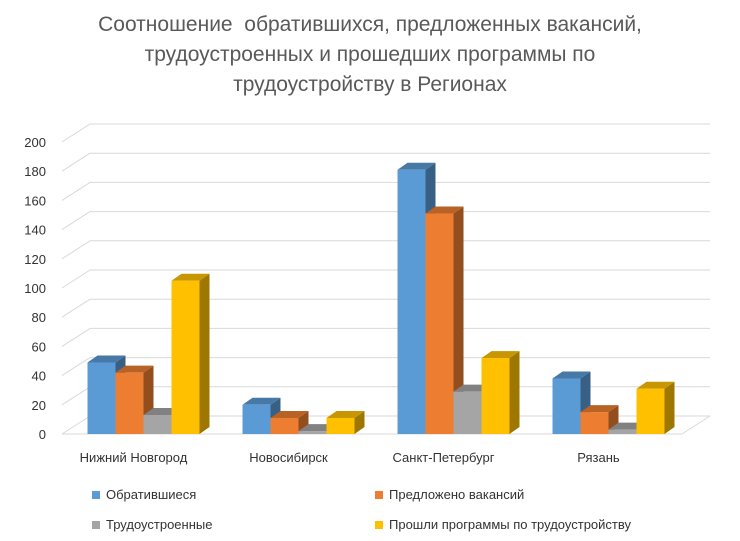 The width and height of the screenshot is (740, 541). Describe the element at coordinates (288, 457) in the screenshot. I see `x-category-label: Новосибирск` at that location.